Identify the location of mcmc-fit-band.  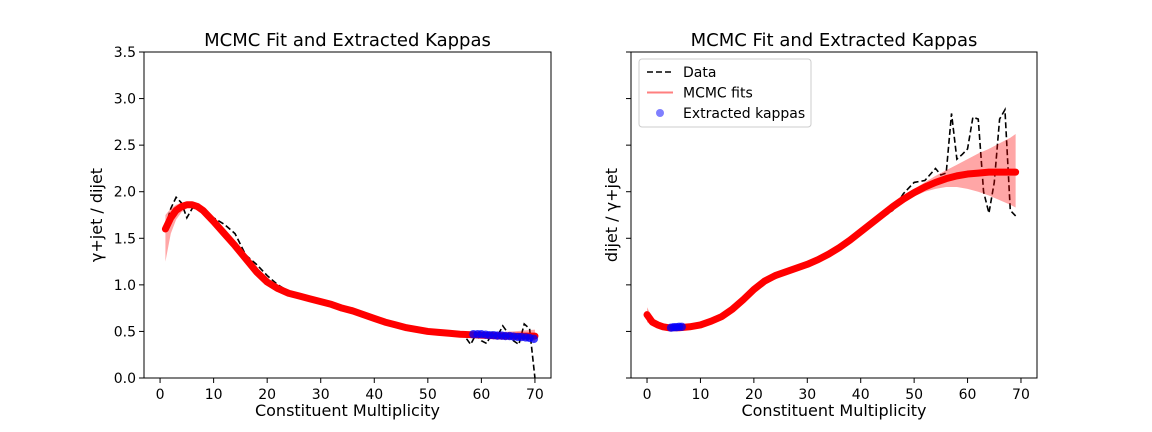
(831, 231).